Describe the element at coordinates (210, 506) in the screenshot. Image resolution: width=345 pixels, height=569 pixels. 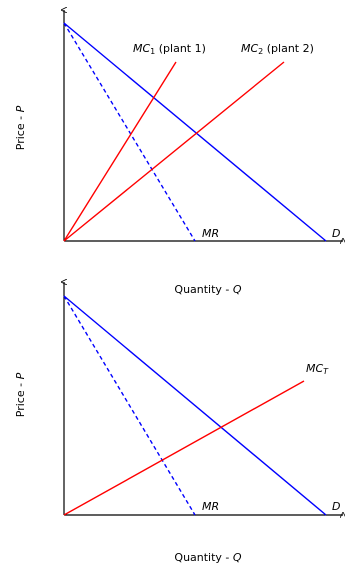
I see `bottom-mr-label: MR` at that location.